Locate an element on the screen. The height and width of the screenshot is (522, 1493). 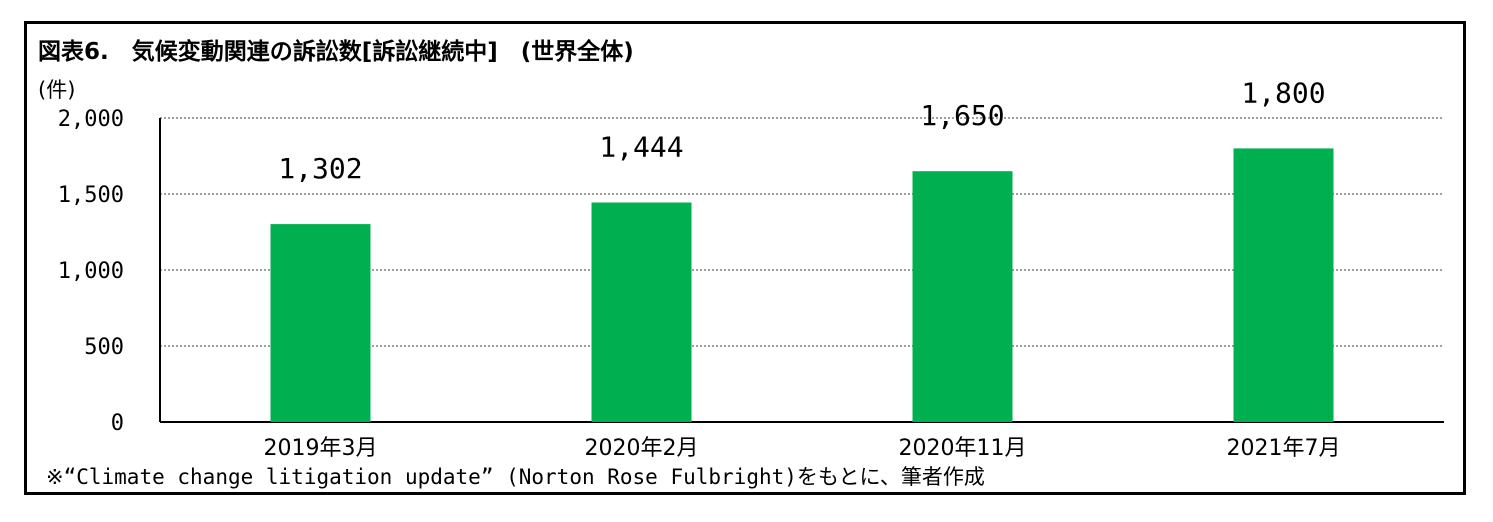
data-label: 1,444 is located at coordinates (641, 147).